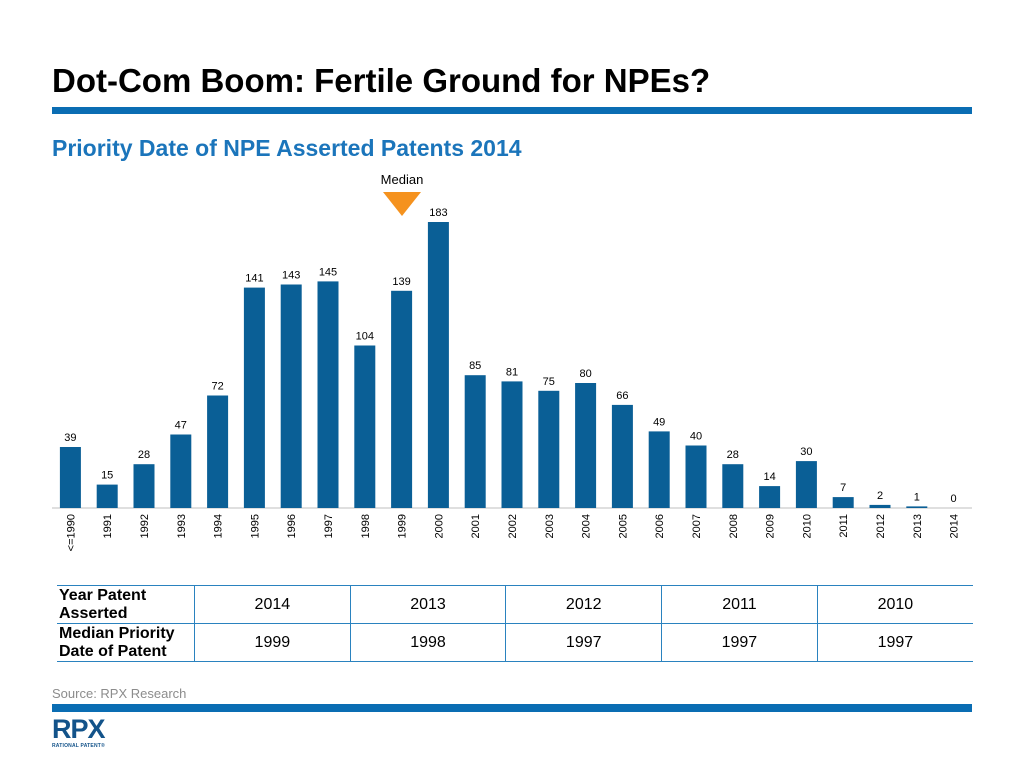  What do you see at coordinates (402, 399) in the screenshot?
I see `bar-1999` at bounding box center [402, 399].